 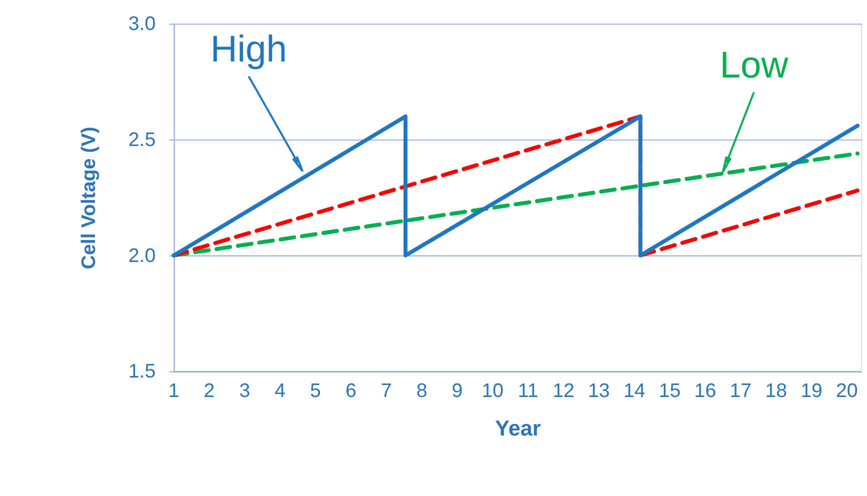 What do you see at coordinates (563, 391) in the screenshot?
I see `x-tick-label: 12` at bounding box center [563, 391].